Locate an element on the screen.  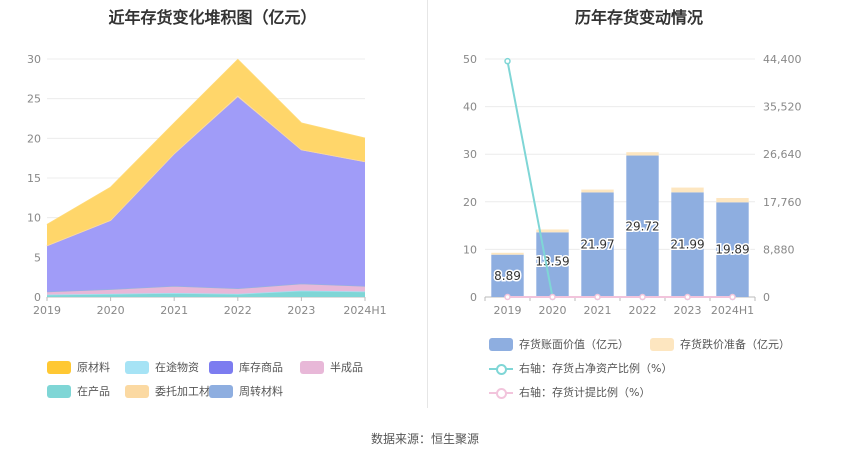
legend-label: 存货账面价值（亿元） is located at coordinates (574, 344).